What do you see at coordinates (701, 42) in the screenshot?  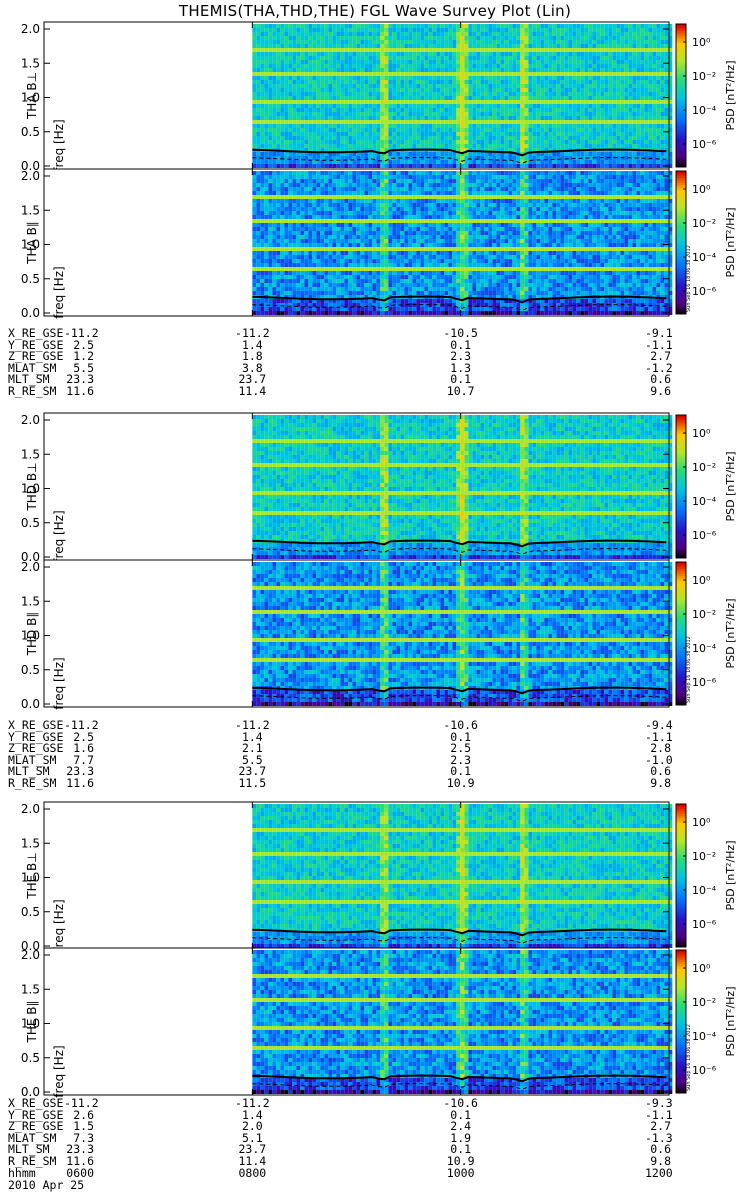 I see `colorbar-tick-label: 10⁰` at bounding box center [701, 42].